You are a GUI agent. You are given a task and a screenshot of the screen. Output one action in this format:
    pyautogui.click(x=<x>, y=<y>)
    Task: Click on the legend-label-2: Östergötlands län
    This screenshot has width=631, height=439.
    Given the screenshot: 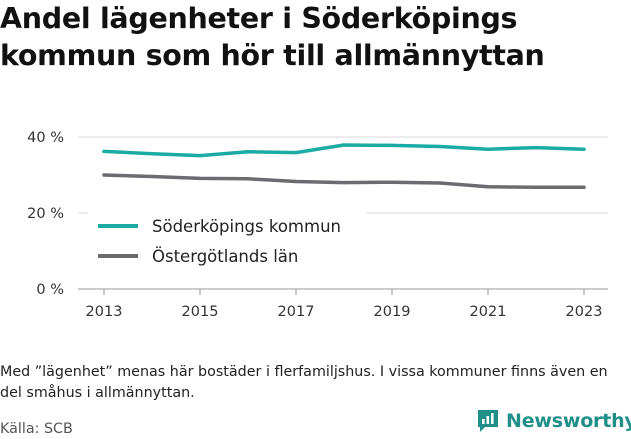 What is the action you would take?
    pyautogui.click(x=225, y=256)
    